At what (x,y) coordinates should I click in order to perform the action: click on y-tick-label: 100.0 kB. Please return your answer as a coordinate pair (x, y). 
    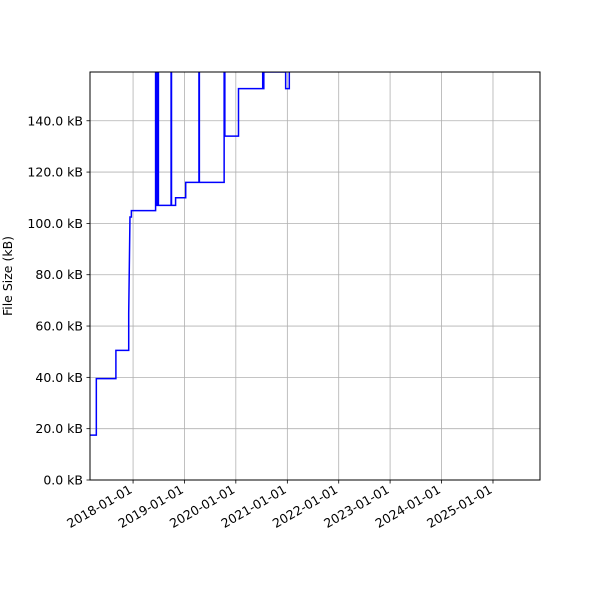
    Looking at the image, I should click on (55, 223).